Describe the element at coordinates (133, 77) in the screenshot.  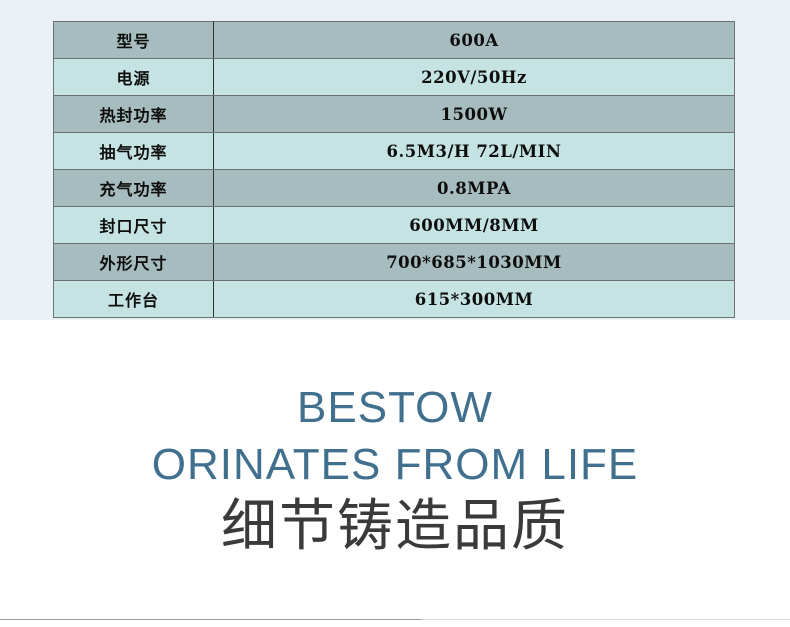
I see `spec-label-cell: 电源` at that location.